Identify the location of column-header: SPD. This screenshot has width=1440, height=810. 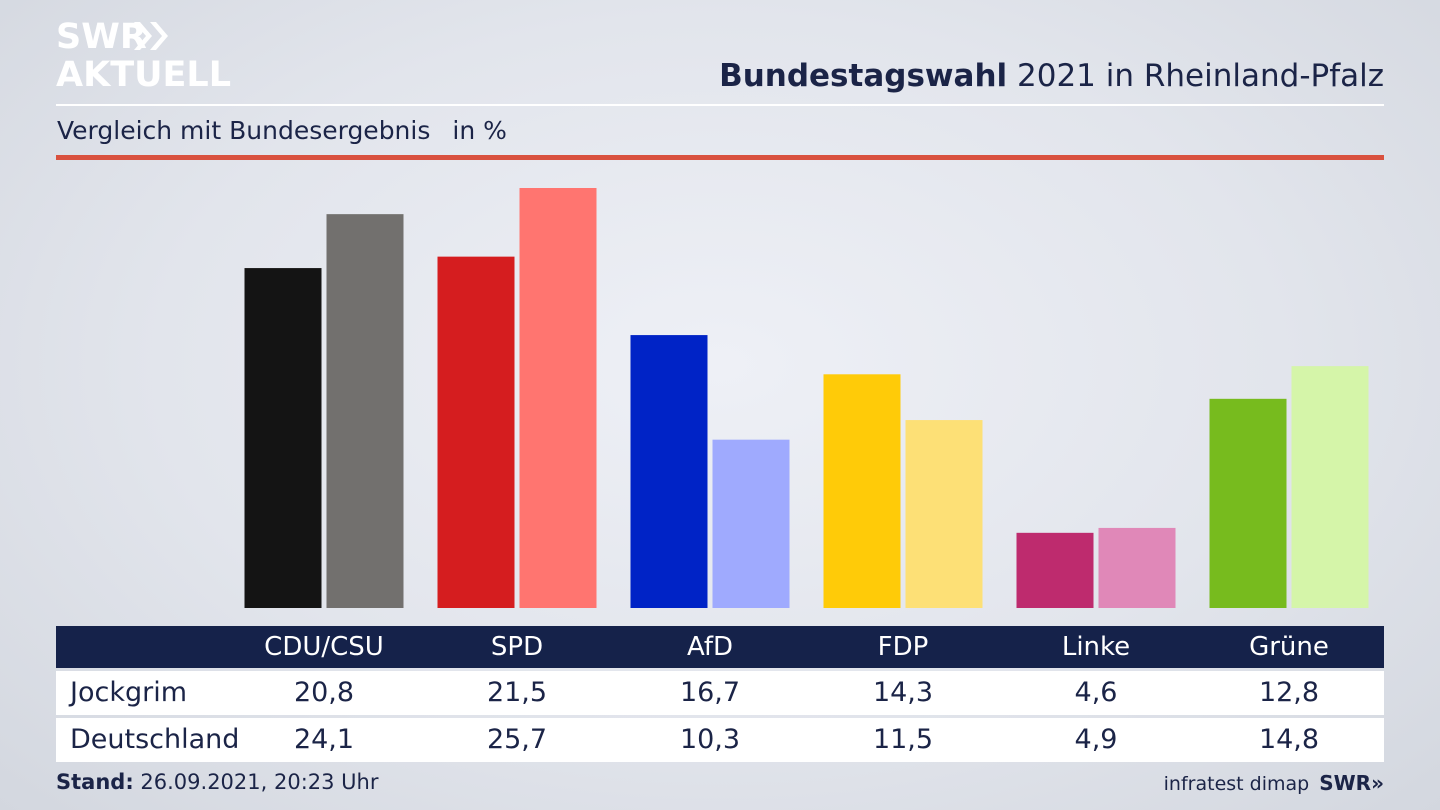
(517, 647).